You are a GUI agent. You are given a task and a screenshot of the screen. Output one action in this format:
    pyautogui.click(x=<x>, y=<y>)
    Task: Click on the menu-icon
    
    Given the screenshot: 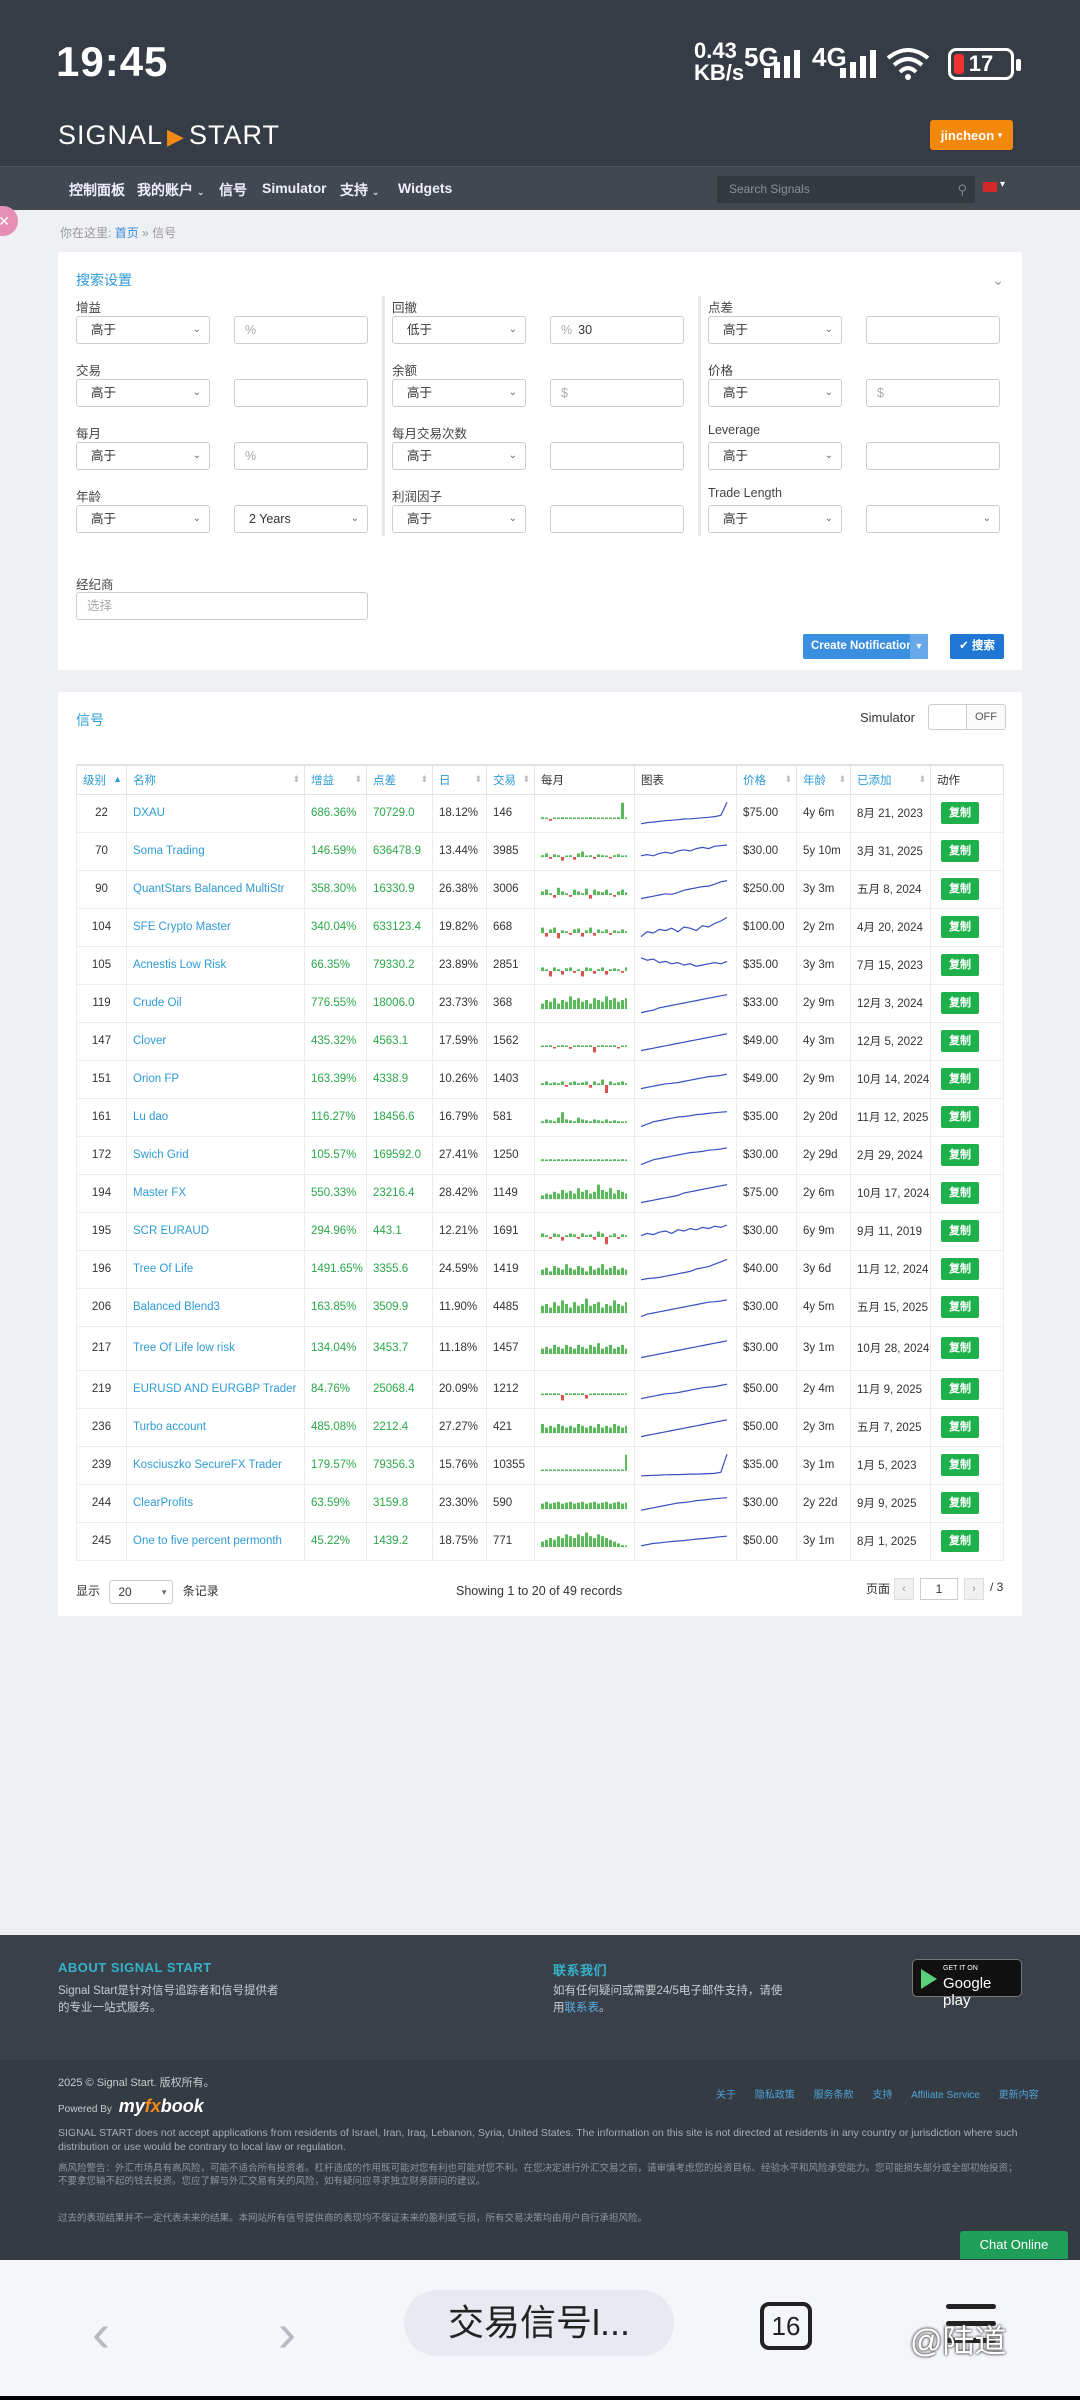 What is the action you would take?
    pyautogui.click(x=971, y=2326)
    